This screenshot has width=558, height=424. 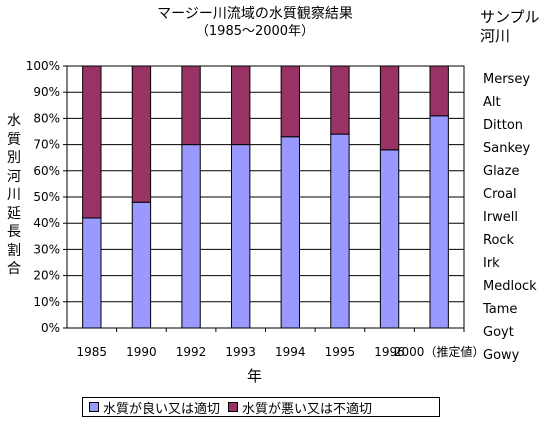 What do you see at coordinates (500, 194) in the screenshot?
I see `river-name: Croal` at bounding box center [500, 194].